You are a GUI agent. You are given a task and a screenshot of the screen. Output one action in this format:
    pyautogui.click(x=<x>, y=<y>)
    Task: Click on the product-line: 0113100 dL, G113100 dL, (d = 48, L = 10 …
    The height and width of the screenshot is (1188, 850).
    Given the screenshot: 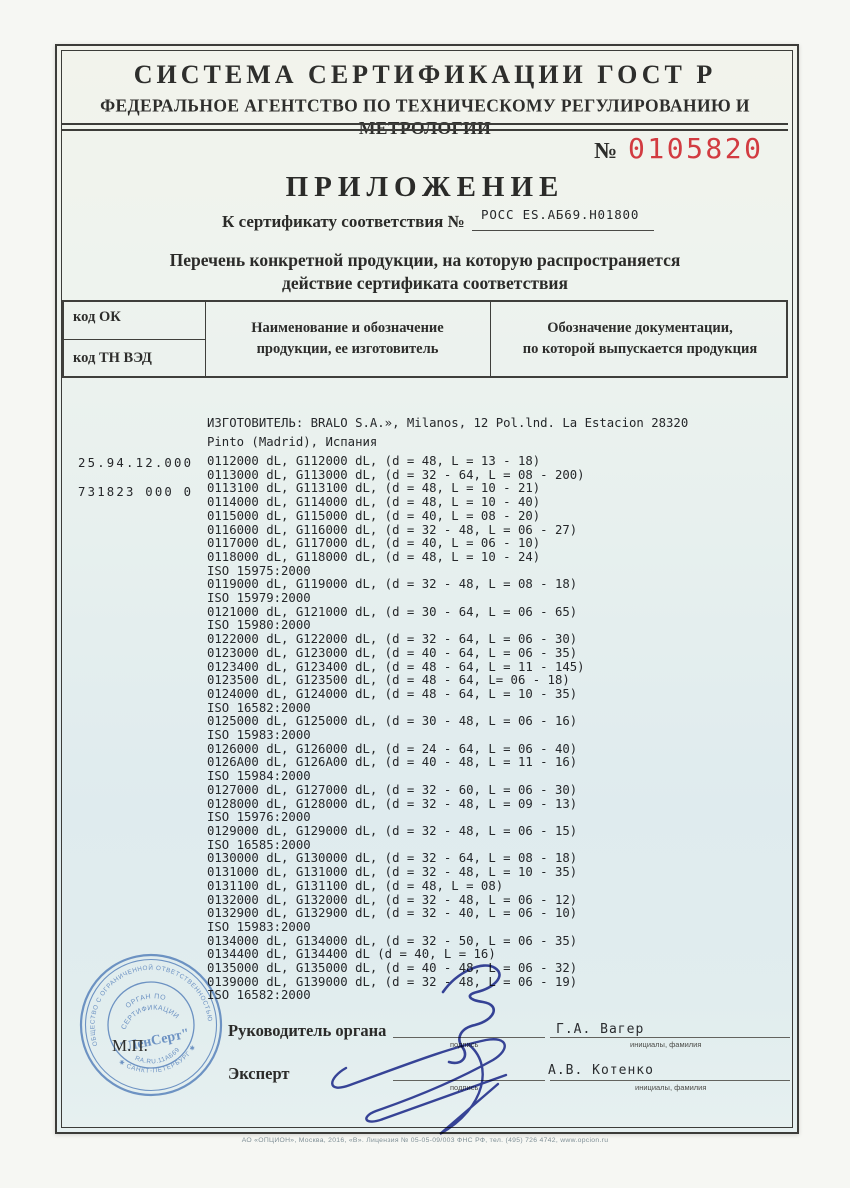 What is the action you would take?
    pyautogui.click(x=374, y=488)
    